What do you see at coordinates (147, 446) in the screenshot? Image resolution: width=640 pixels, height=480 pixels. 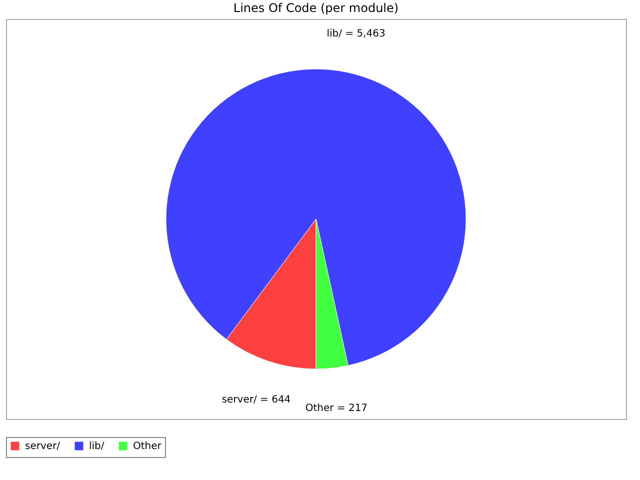 I see `legend-label: Other` at bounding box center [147, 446].